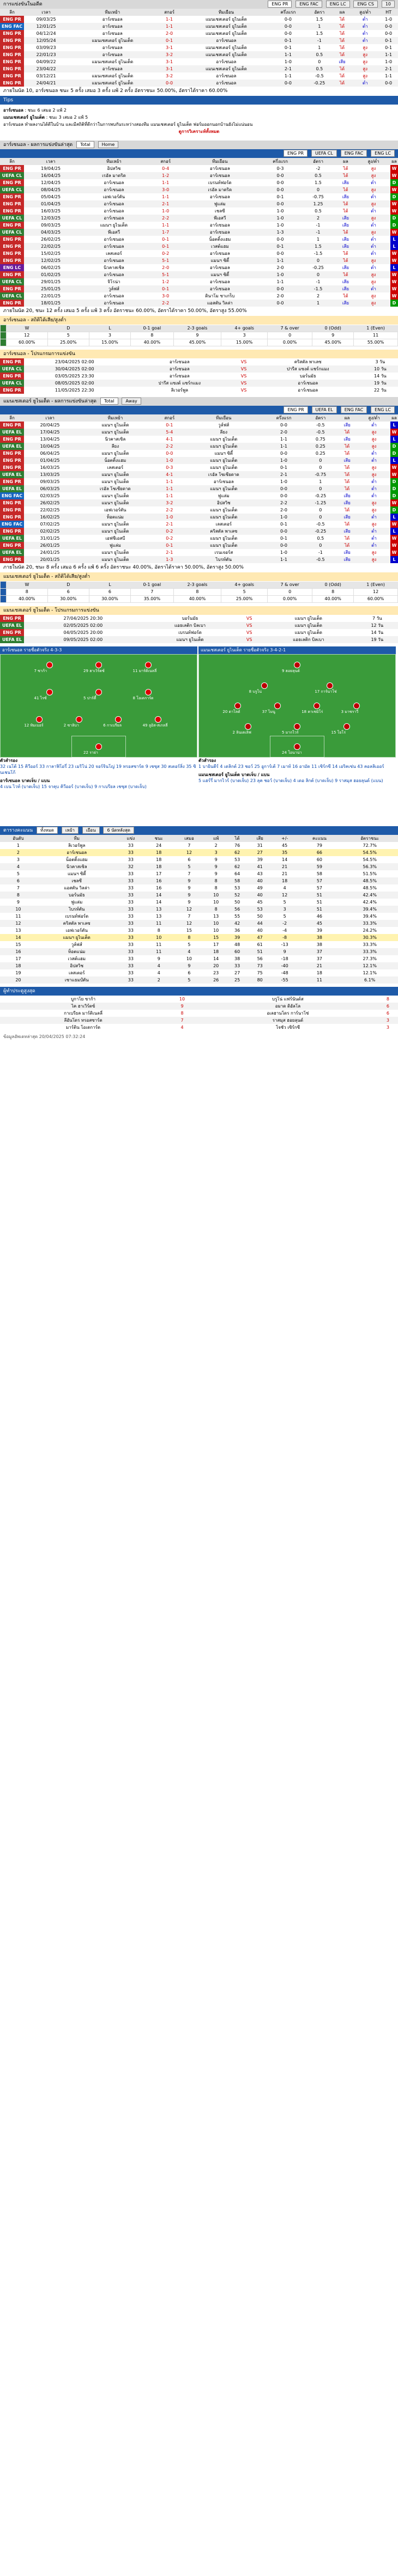 This screenshot has height=2576, width=398. I want to click on injured-player: 4 เบน ไวท์ (บาดเจ็บ), so click(20, 786).